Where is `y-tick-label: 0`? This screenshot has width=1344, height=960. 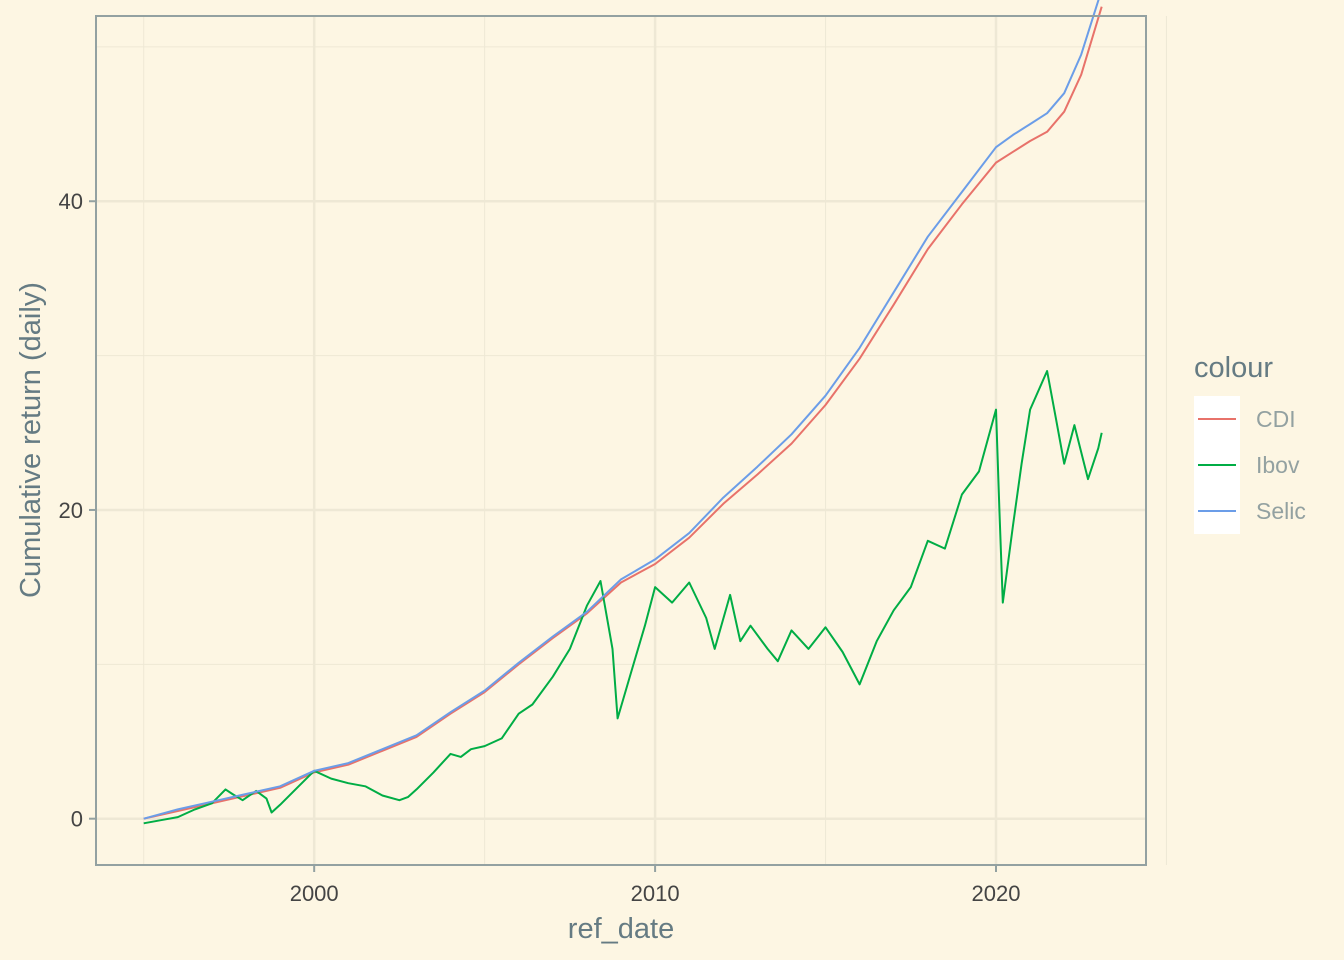
y-tick-label: 0 is located at coordinates (77, 819).